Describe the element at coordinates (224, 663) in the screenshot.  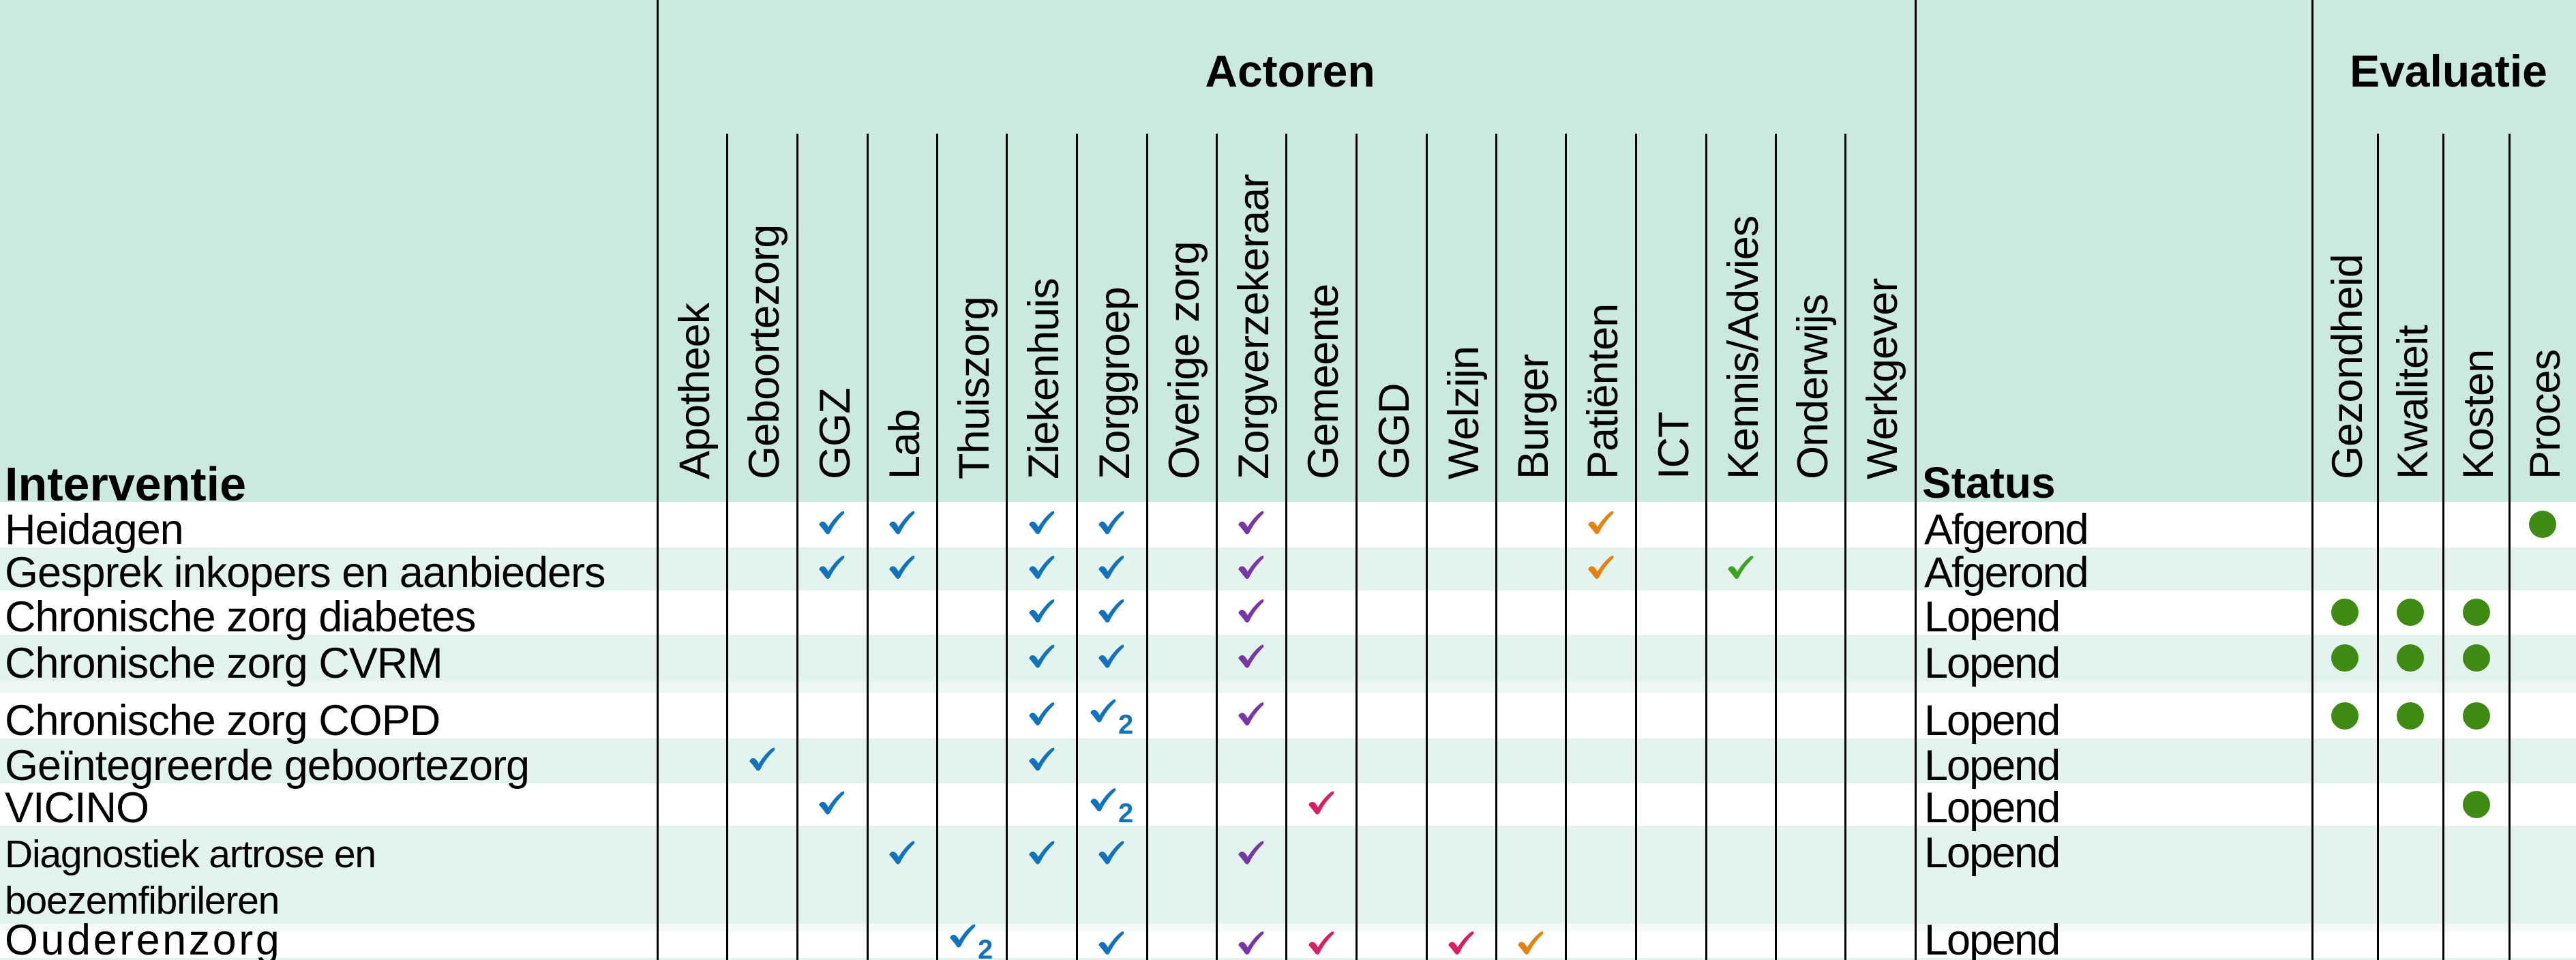
I see `svg-text: Chronische zorg CVRM` at that location.